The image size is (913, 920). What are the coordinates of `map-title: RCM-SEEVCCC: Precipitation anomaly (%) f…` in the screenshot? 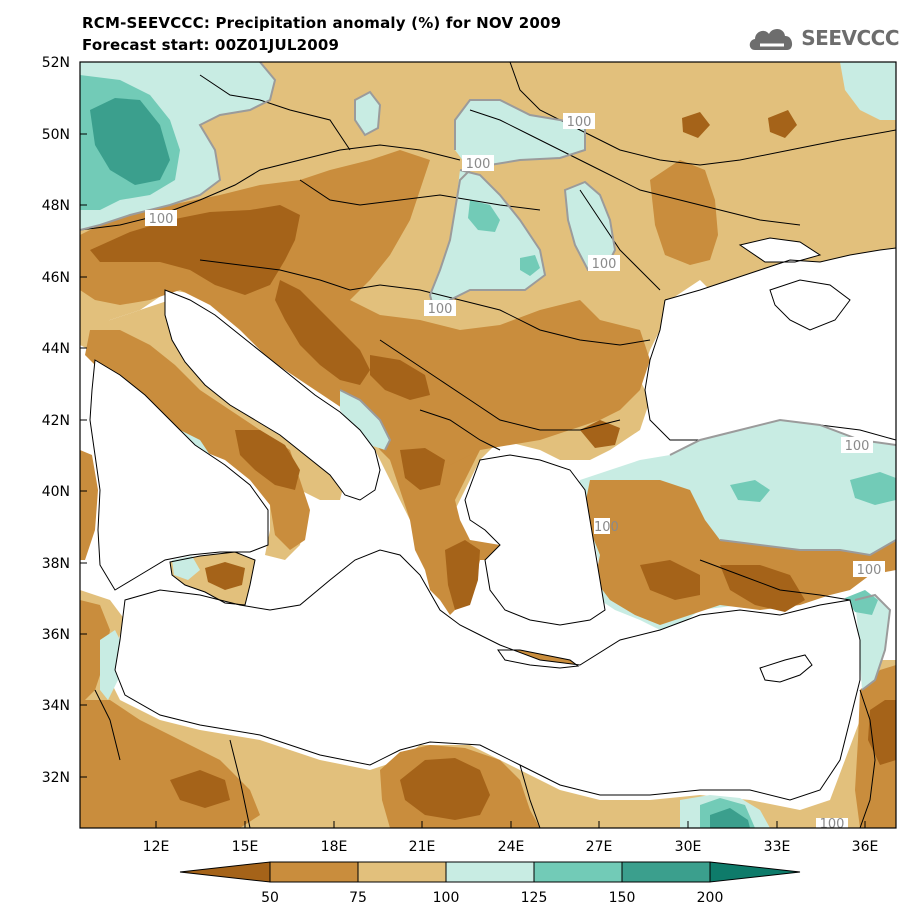 It's located at (322, 23).